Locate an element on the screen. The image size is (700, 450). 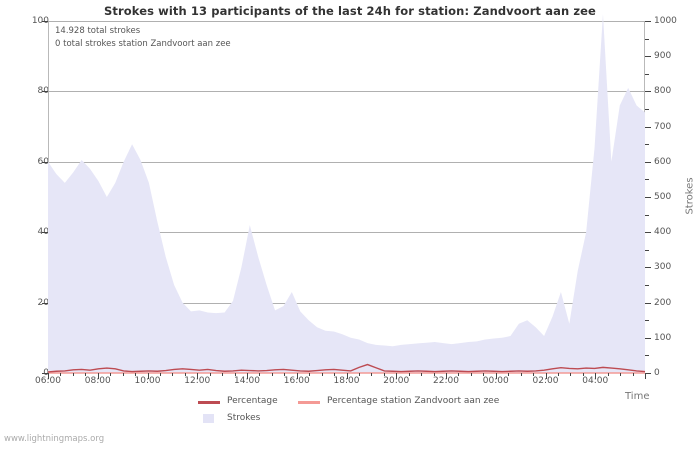
y2-axis-tick-label: 900 is located at coordinates (663, 56).